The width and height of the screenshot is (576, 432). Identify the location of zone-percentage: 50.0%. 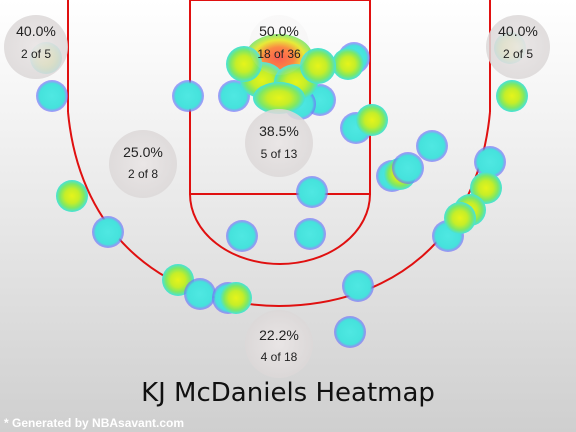
(279, 31).